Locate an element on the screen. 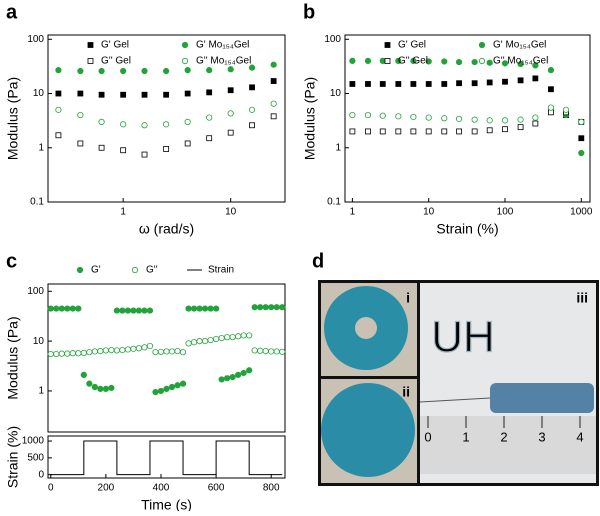 The height and width of the screenshot is (516, 600). x-tick-label: 200 is located at coordinates (106, 488).